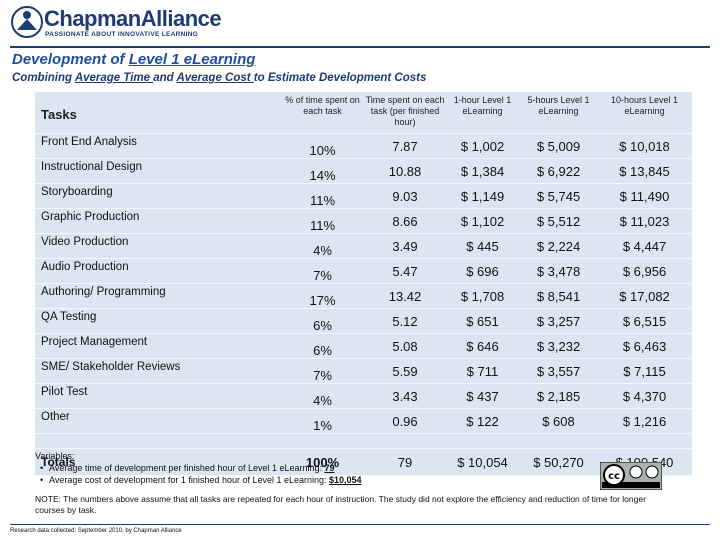 The height and width of the screenshot is (540, 720). Describe the element at coordinates (157, 396) in the screenshot. I see `task-name: Pilot Test` at that location.